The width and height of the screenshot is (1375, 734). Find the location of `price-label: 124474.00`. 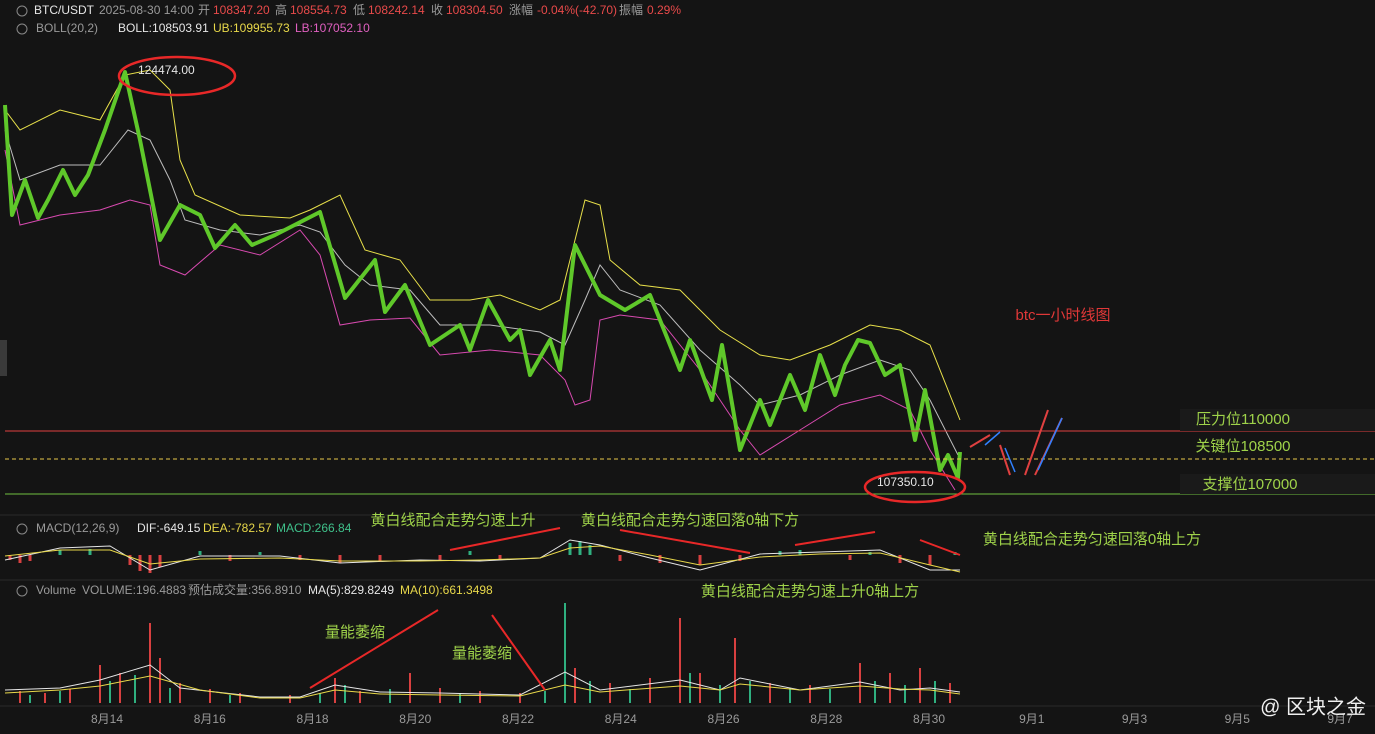

price-label: 124474.00 is located at coordinates (166, 70).